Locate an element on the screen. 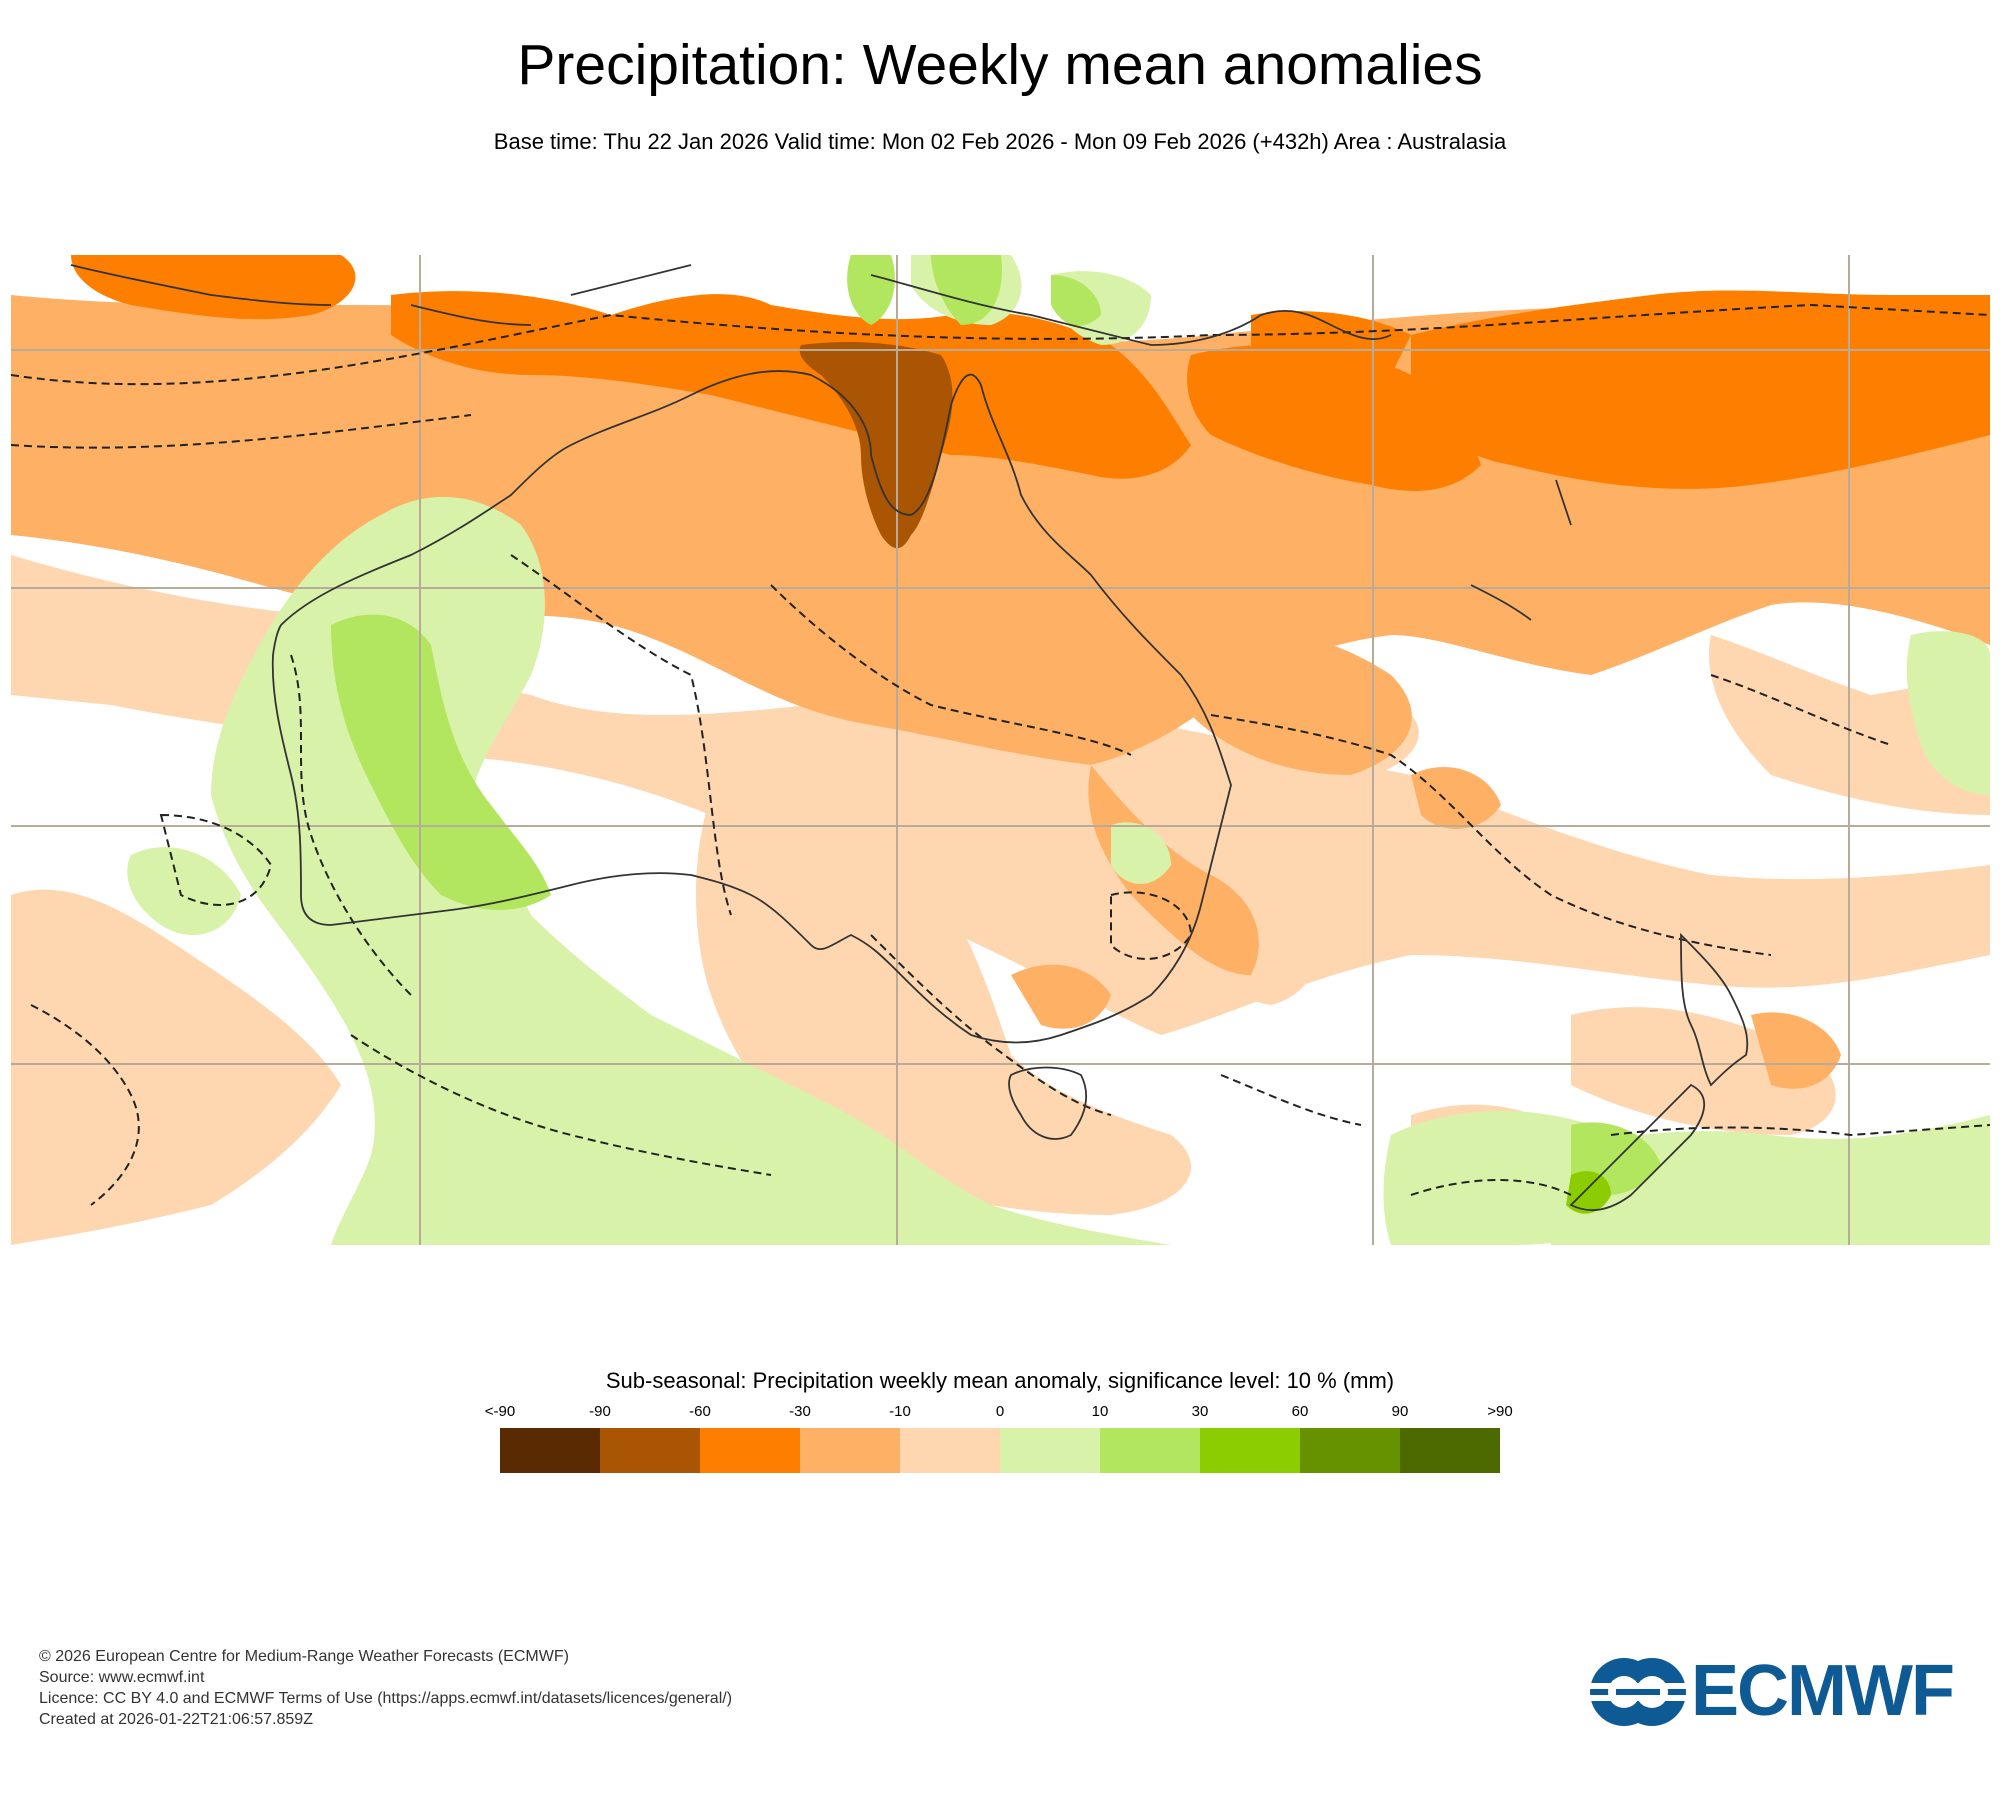 This screenshot has height=1800, width=2000. page-title: Precipitation: Weekly mean anomalies is located at coordinates (1000, 65).